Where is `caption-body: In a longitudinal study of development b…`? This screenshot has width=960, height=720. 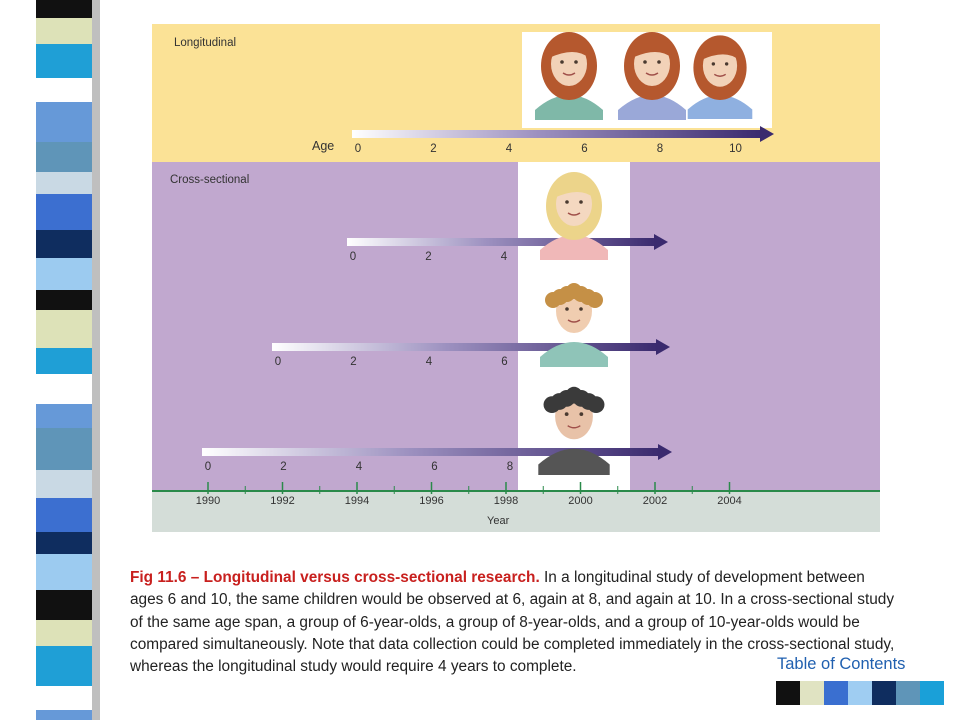 caption-body: In a longitudinal study of development b… is located at coordinates (512, 622).